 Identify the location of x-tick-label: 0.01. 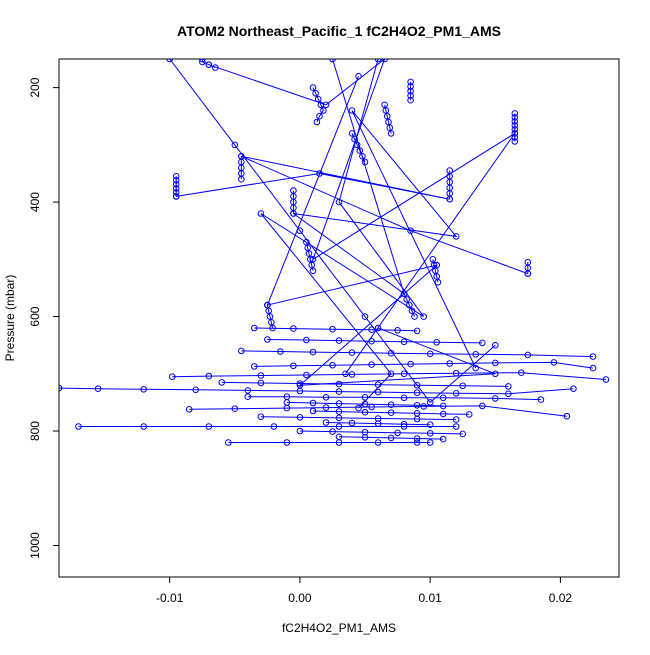
(430, 598).